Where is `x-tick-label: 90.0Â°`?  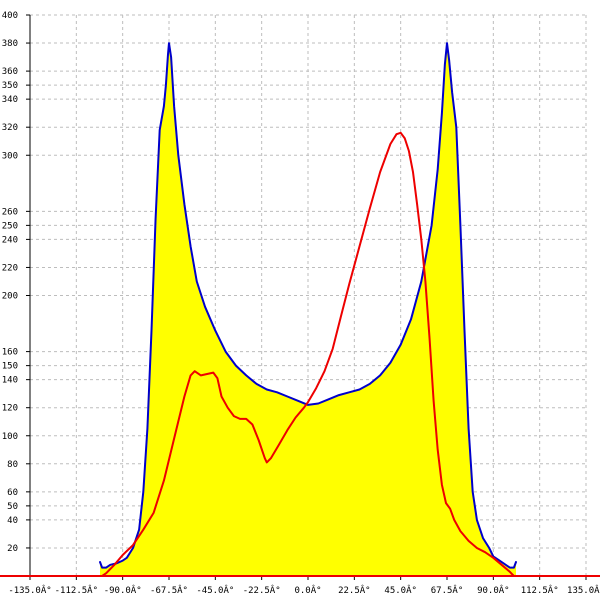
x-tick-label: 90.0Â° is located at coordinates (493, 590).